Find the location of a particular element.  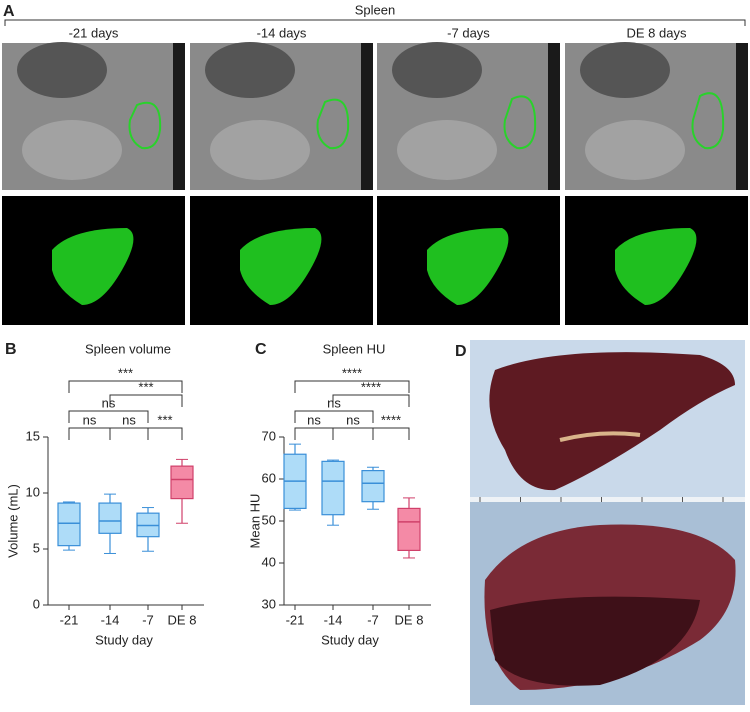

y-tick-label: 10 is located at coordinates (33, 491).